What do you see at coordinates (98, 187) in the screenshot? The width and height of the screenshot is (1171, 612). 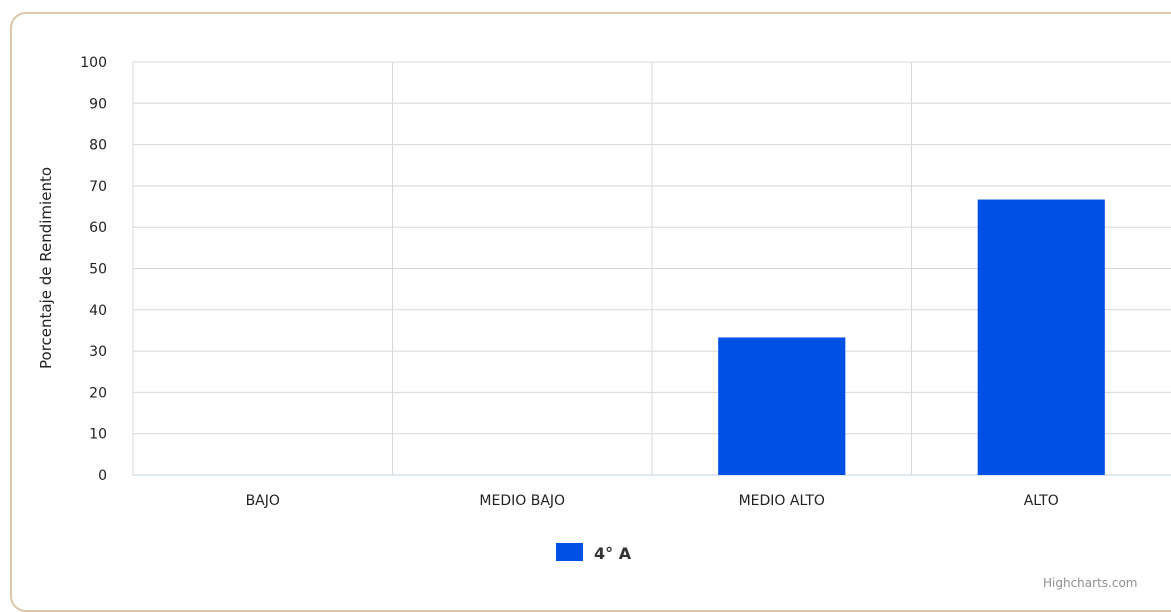 I see `y-tick-label: 70` at bounding box center [98, 187].